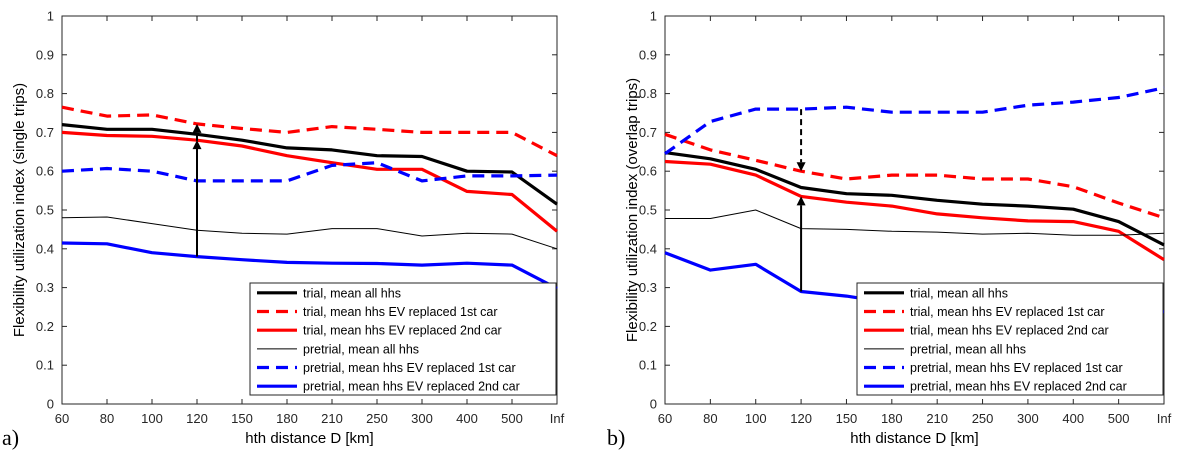 Image resolution: width=1183 pixels, height=452 pixels. Describe the element at coordinates (616, 437) in the screenshot. I see `panel-letter: b)` at that location.